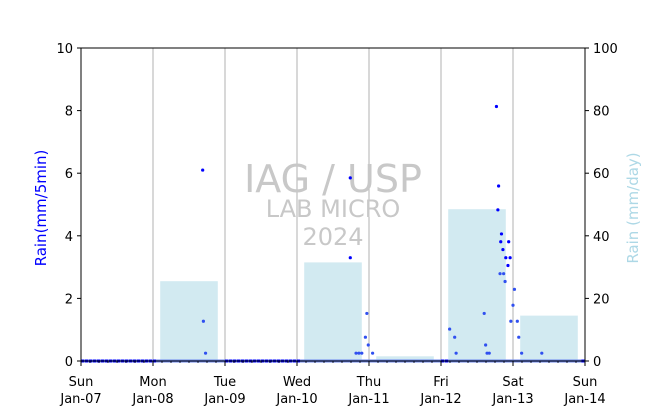 The width and height of the screenshot is (650, 409). Describe the element at coordinates (152, 382) in the screenshot. I see `x-tick-day-1: Mon` at that location.